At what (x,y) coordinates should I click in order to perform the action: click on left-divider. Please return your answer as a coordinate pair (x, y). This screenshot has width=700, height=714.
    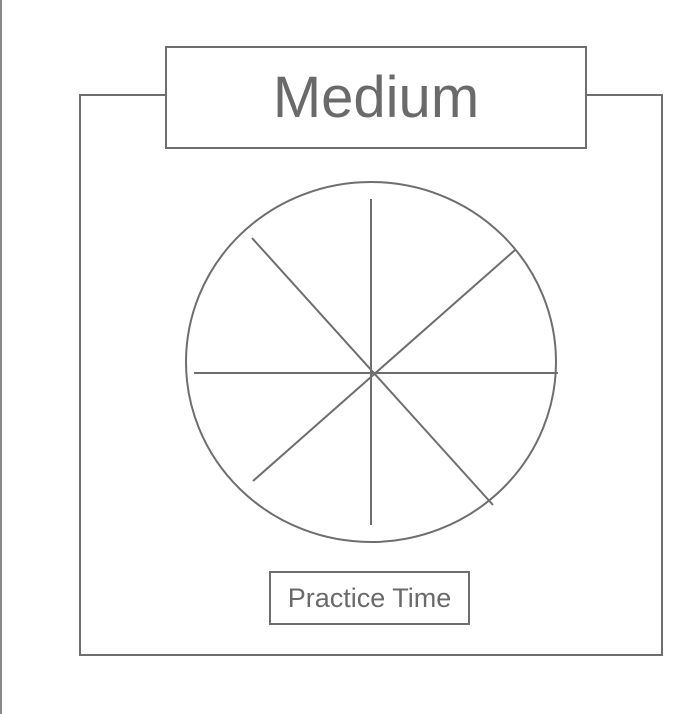
    Looking at the image, I should click on (1, 357).